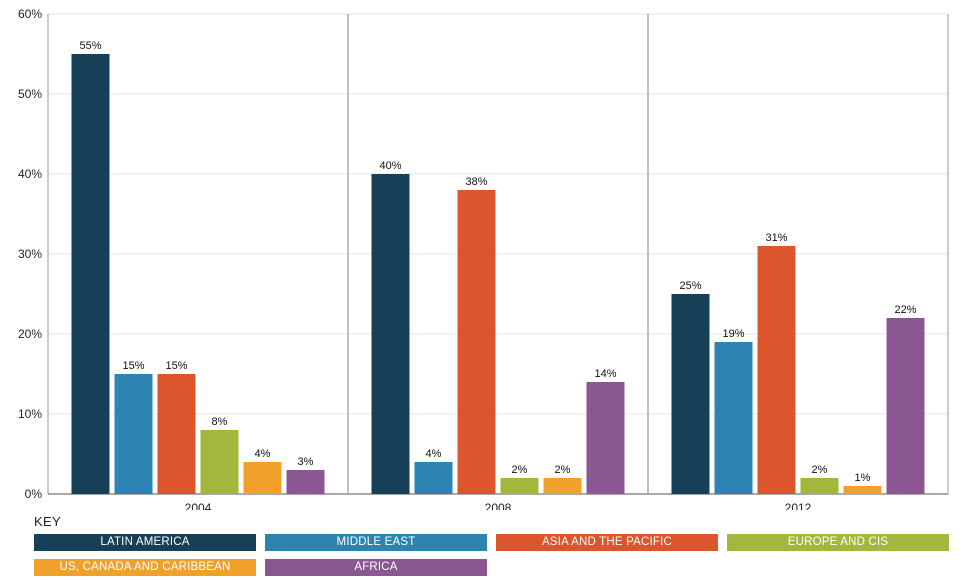 This screenshot has width=969, height=580. Describe the element at coordinates (776, 238) in the screenshot. I see `data-label: 31%` at that location.